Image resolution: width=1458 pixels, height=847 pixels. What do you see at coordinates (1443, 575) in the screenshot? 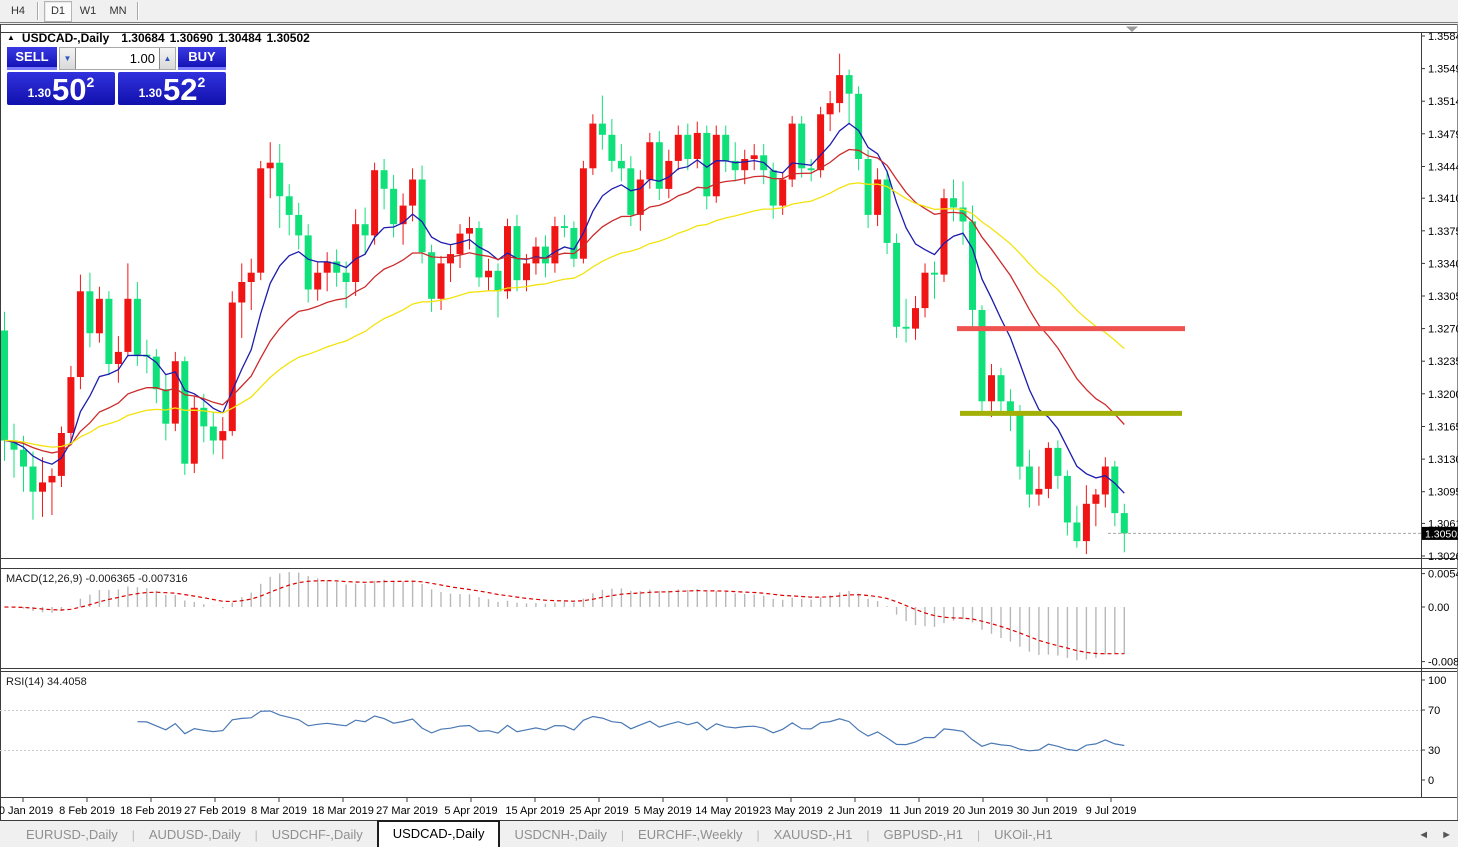
I see `macd-axis-label: 0.005484` at bounding box center [1443, 575].